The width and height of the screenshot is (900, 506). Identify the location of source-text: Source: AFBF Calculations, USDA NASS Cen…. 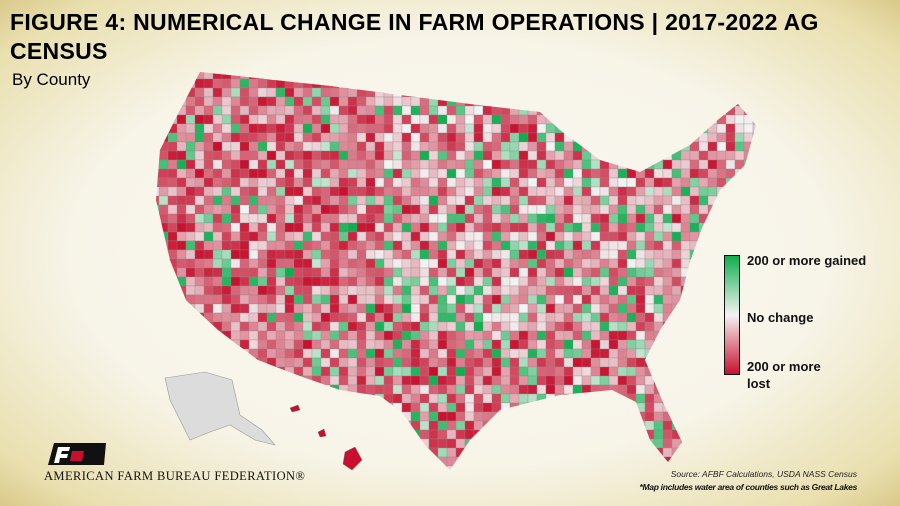
(763, 474).